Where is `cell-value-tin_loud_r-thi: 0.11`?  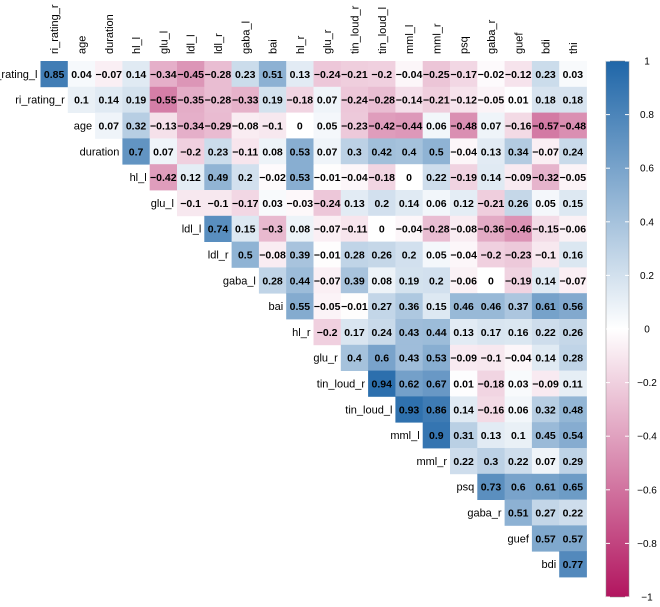
cell-value-tin_loud_r-thi: 0.11 is located at coordinates (573, 385).